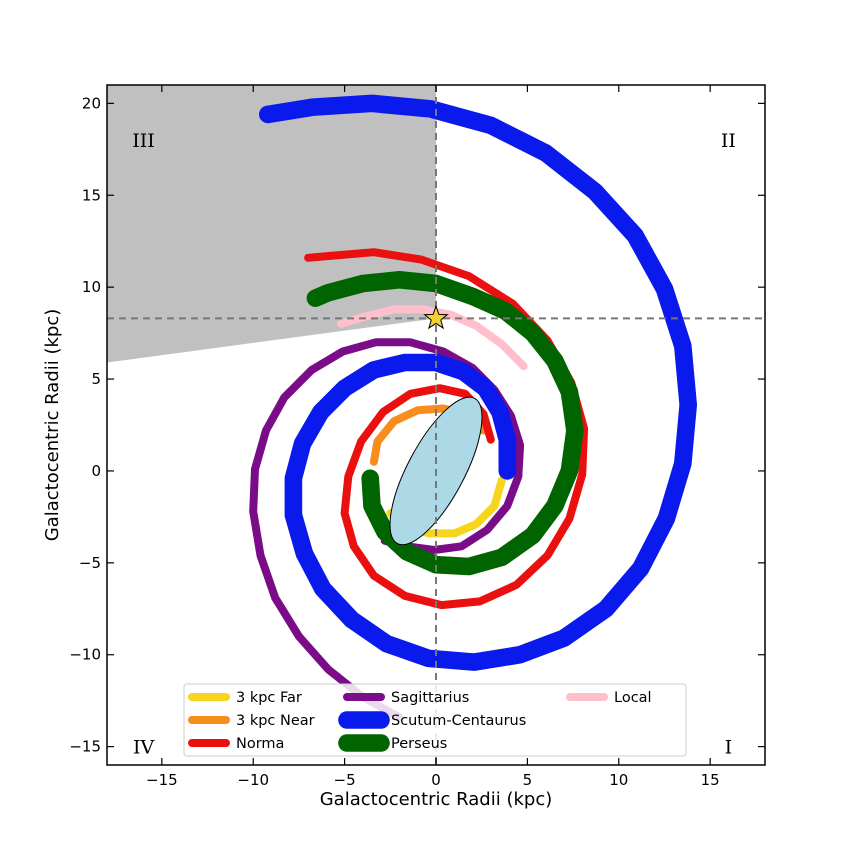 This screenshot has width=850, height=850. Describe the element at coordinates (345, 780) in the screenshot. I see `x-tick-label: −5` at that location.